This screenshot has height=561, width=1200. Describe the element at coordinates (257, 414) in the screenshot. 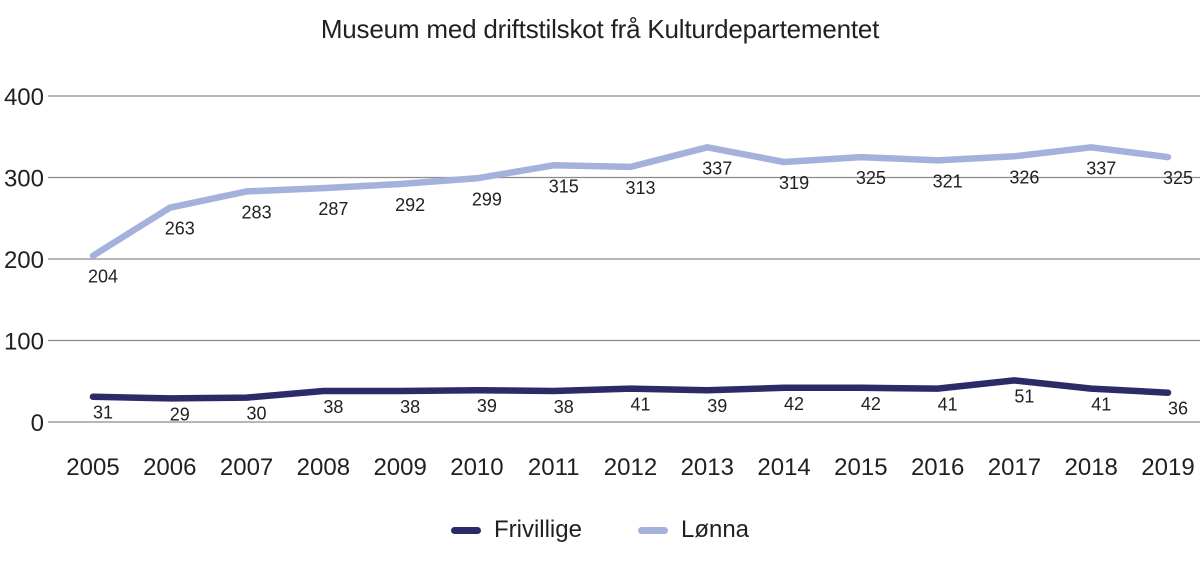

I see `data-label: 30` at that location.